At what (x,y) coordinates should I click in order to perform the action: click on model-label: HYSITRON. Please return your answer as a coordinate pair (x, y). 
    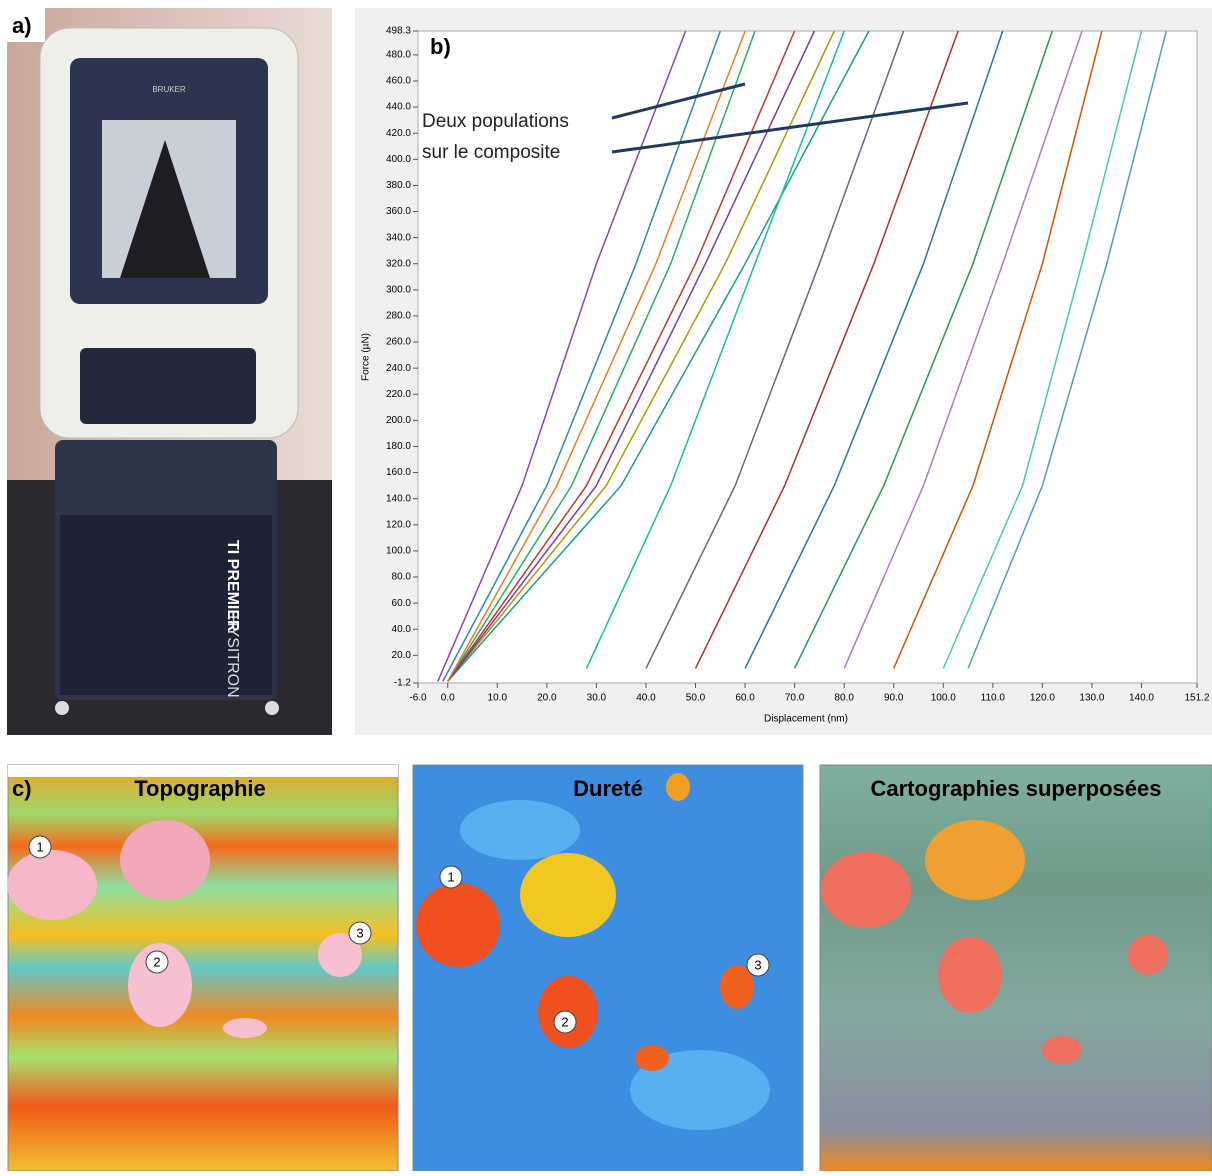
    Looking at the image, I should click on (232, 656).